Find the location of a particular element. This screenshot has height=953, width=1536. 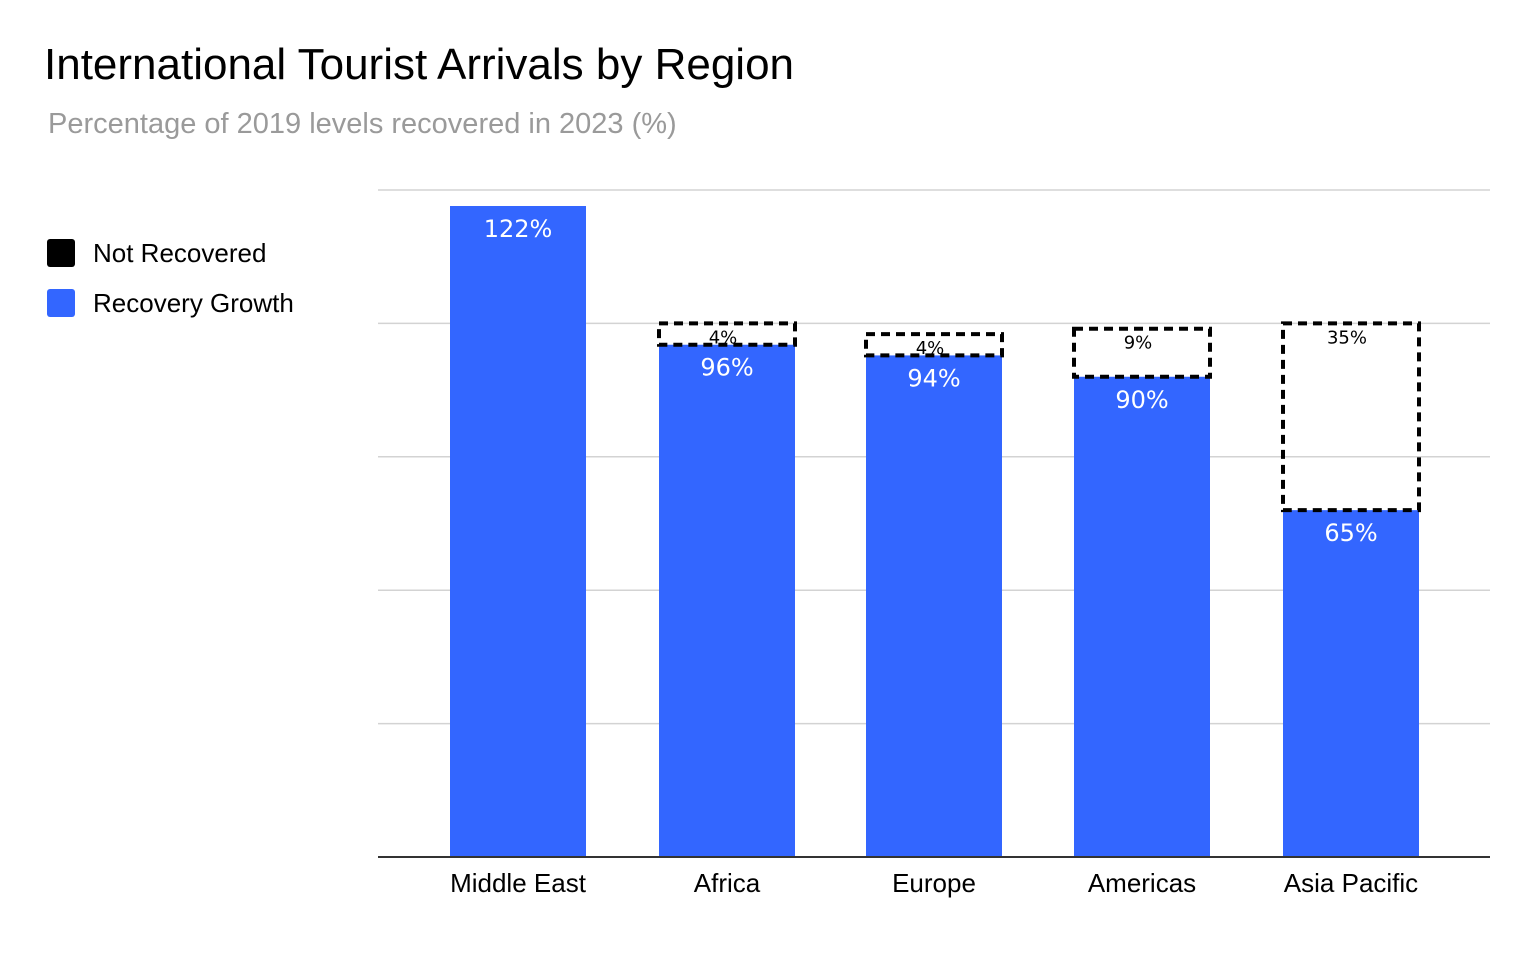

legend: Not Recovered Recovery Growth is located at coordinates (170, 284).